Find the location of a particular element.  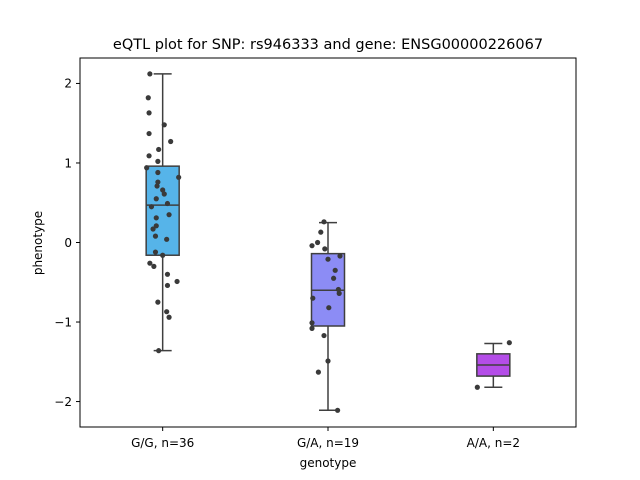

y-axis: −2 −1 0 1 2 is located at coordinates (67, 243).